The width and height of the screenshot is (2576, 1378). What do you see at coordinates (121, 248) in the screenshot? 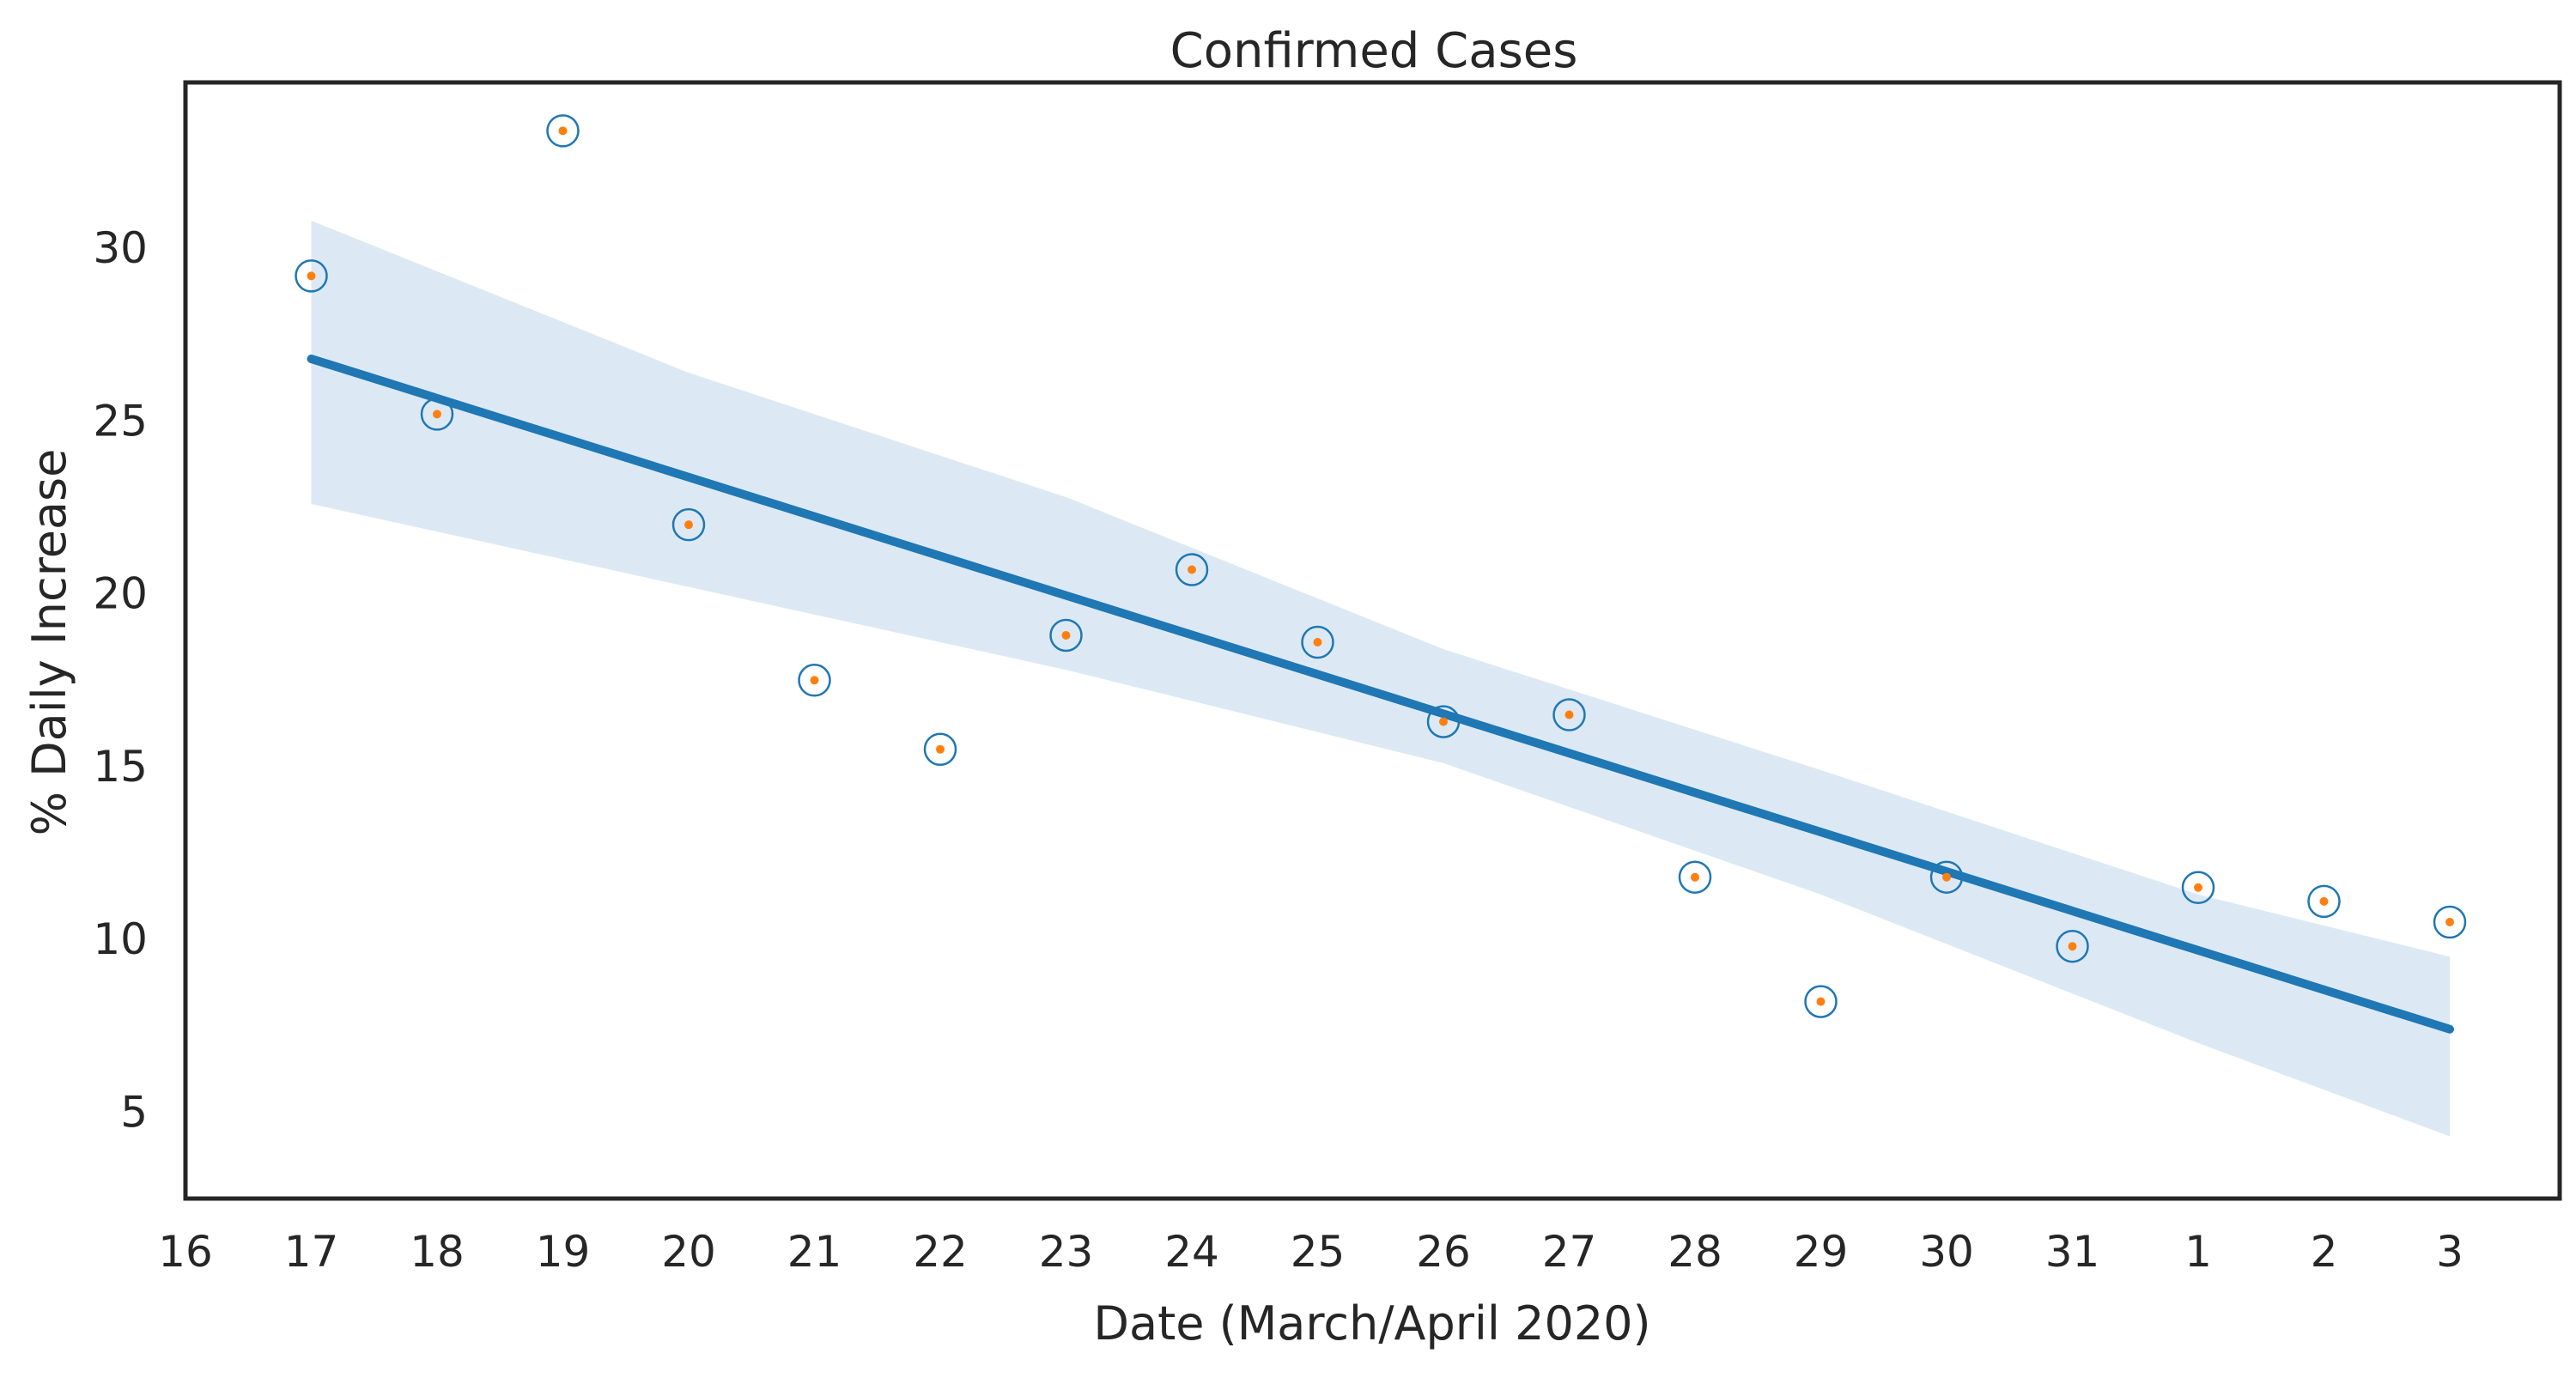
I see `y-tick-label: 30` at bounding box center [121, 248].